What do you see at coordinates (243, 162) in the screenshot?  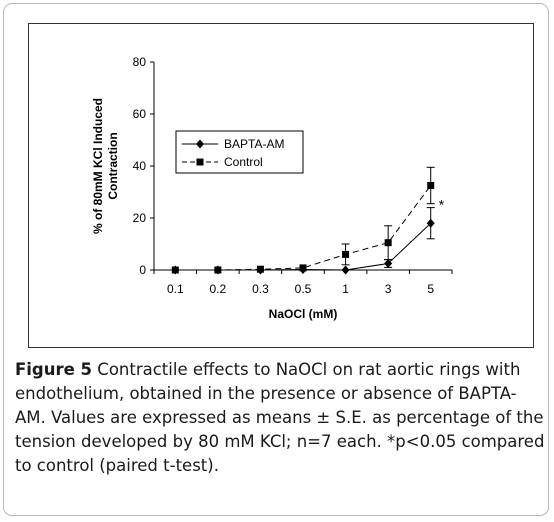 I see `legend-label: Control` at bounding box center [243, 162].